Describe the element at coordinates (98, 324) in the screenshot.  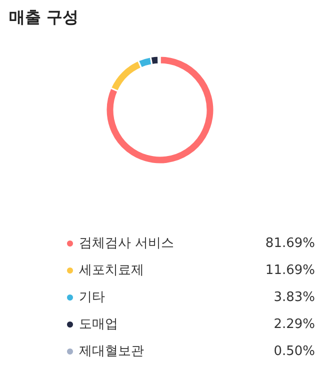
I see `legend-label: 도매업` at that location.